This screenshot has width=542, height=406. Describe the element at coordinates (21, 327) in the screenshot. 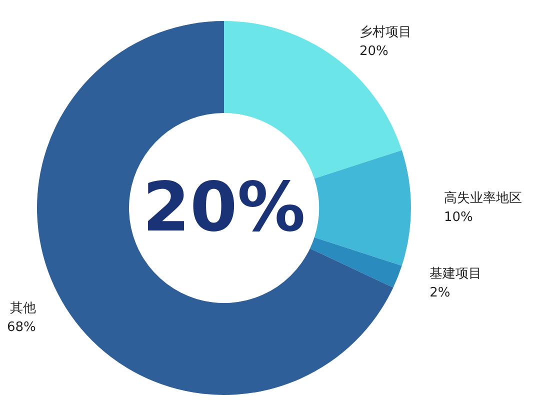

I see `data-label: 68%` at that location.